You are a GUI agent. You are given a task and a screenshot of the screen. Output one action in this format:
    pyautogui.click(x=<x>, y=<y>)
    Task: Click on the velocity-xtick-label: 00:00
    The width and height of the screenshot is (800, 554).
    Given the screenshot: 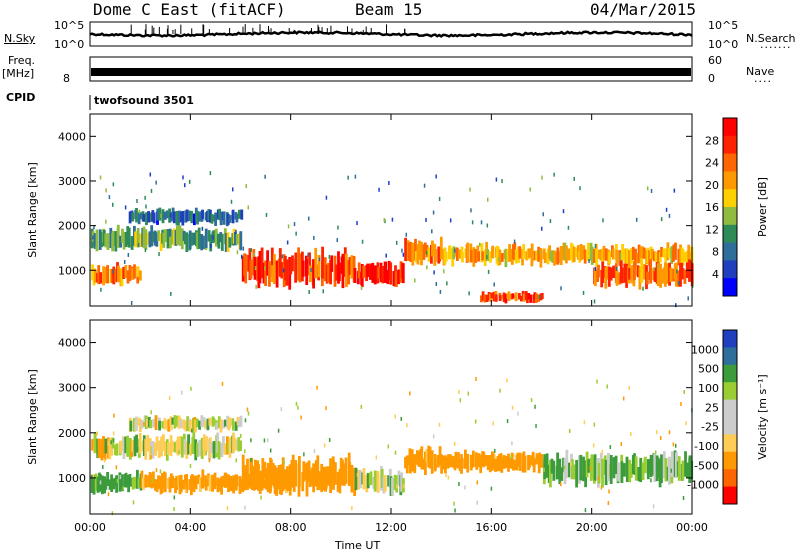 What is the action you would take?
    pyautogui.click(x=90, y=527)
    